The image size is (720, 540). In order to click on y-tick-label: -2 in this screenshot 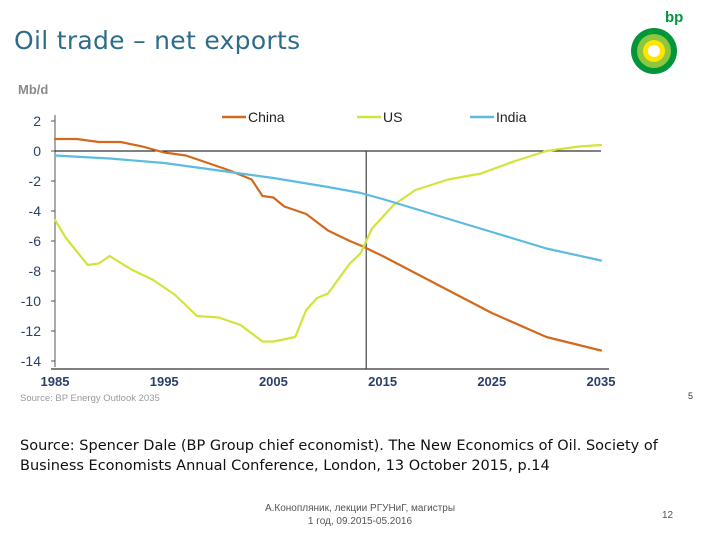, I will do `click(35, 181)`.